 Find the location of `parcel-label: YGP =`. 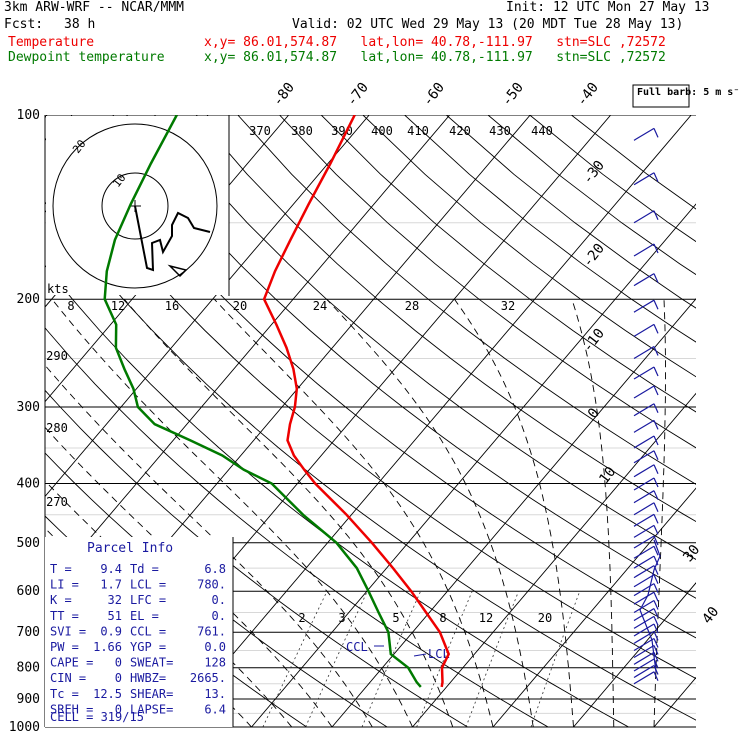

parcel-label: YGP = is located at coordinates (148, 647).